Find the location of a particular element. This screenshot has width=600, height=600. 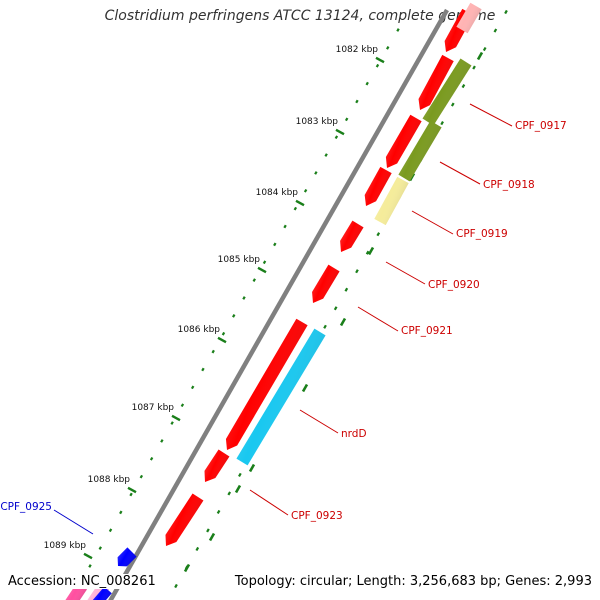

tick-label: 1089 kbp is located at coordinates (65, 546).